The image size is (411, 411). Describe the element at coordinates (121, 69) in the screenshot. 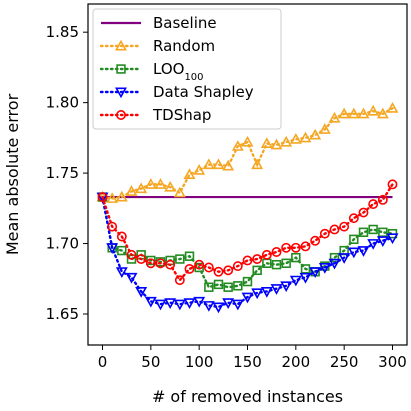

I see `legend-marker-loo100` at that location.